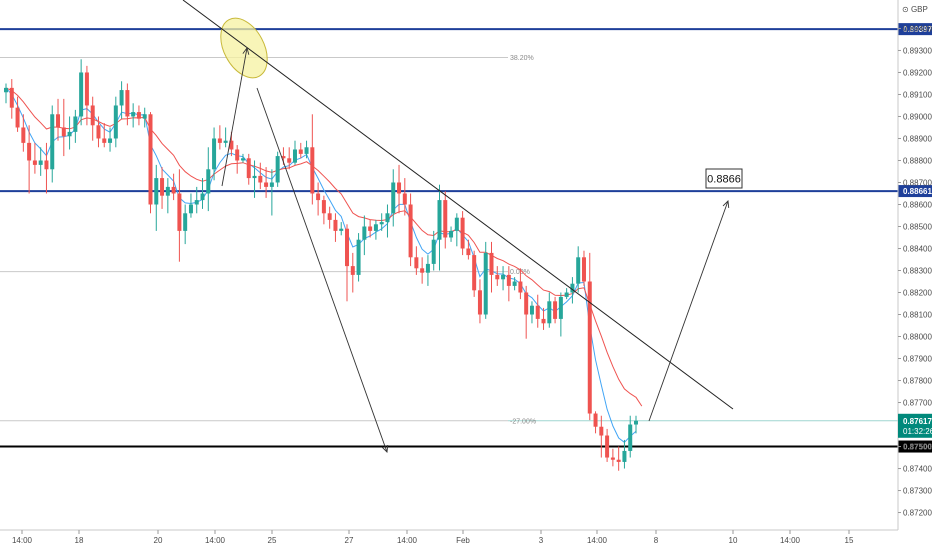 The width and height of the screenshot is (932, 550). Describe the element at coordinates (917, 138) in the screenshot. I see `price-tick-label: 0.88900` at that location.